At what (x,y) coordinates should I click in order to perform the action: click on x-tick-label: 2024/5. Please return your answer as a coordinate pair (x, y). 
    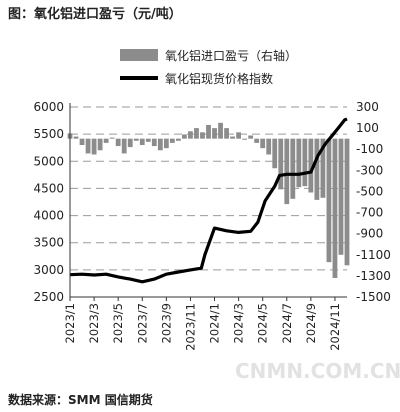
    Looking at the image, I should click on (263, 323).